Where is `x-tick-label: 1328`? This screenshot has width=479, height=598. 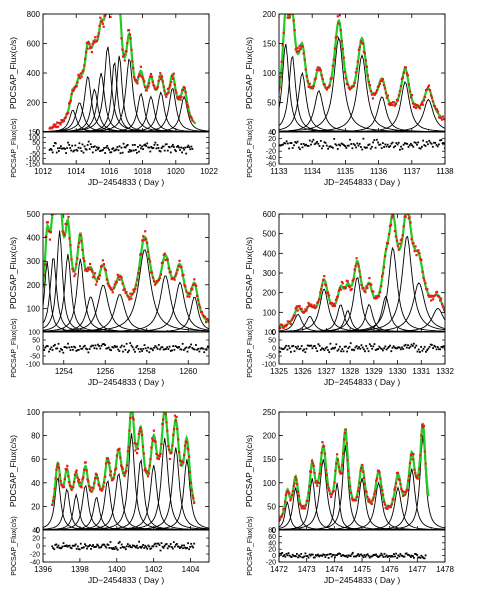 x-tick-label: 1328 is located at coordinates (350, 371).